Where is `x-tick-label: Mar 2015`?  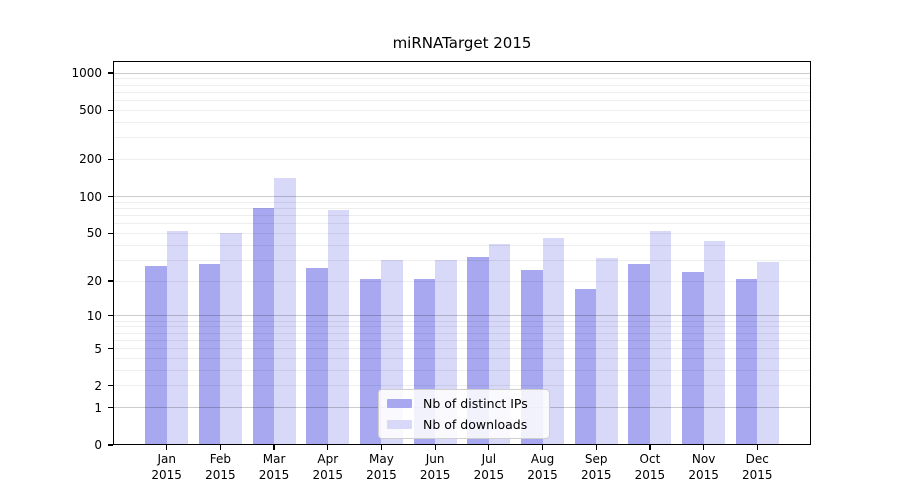 x-tick-label: Mar 2015 is located at coordinates (274, 467).